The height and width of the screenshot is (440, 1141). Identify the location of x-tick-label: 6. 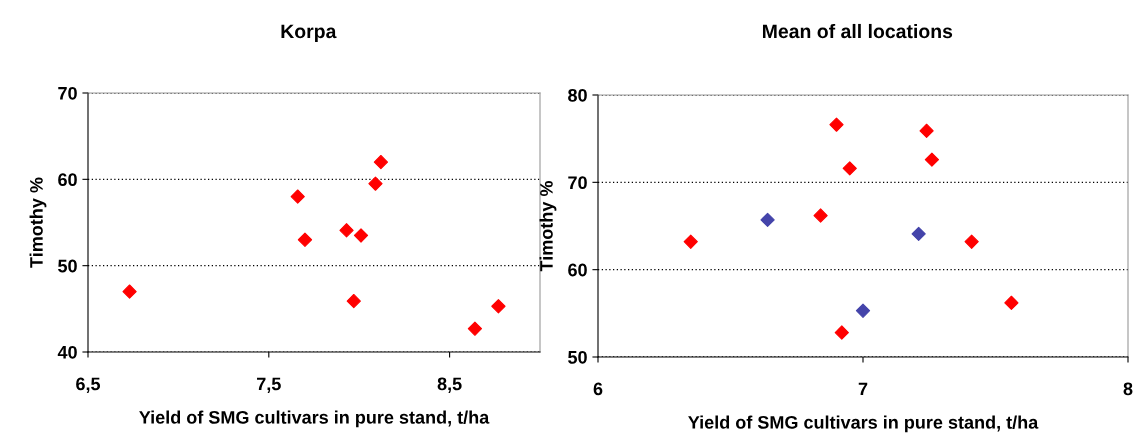
(598, 389).